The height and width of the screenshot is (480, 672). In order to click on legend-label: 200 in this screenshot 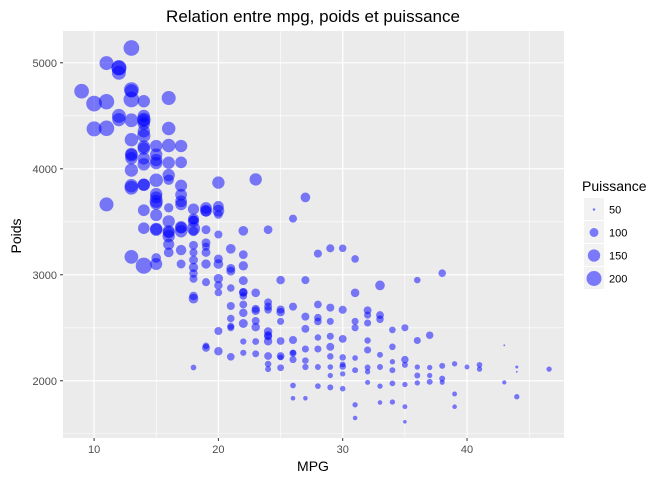, I will do `click(618, 280)`.